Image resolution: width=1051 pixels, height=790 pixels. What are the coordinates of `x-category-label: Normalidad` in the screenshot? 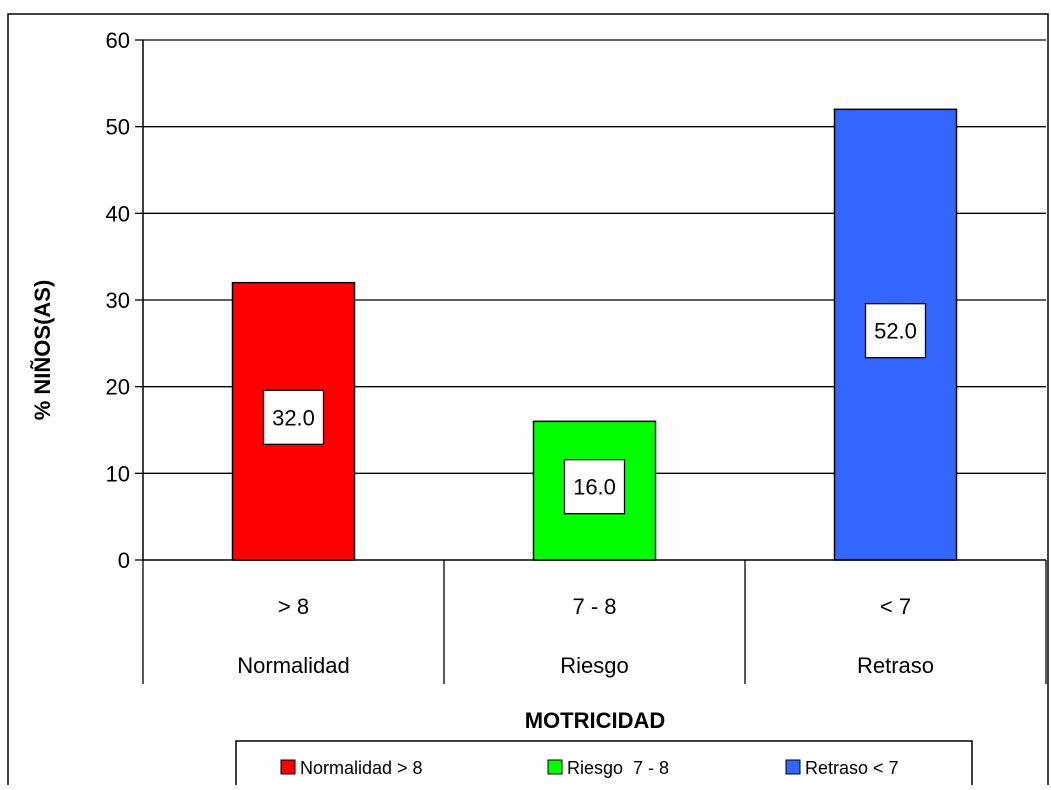 It's located at (293, 665).